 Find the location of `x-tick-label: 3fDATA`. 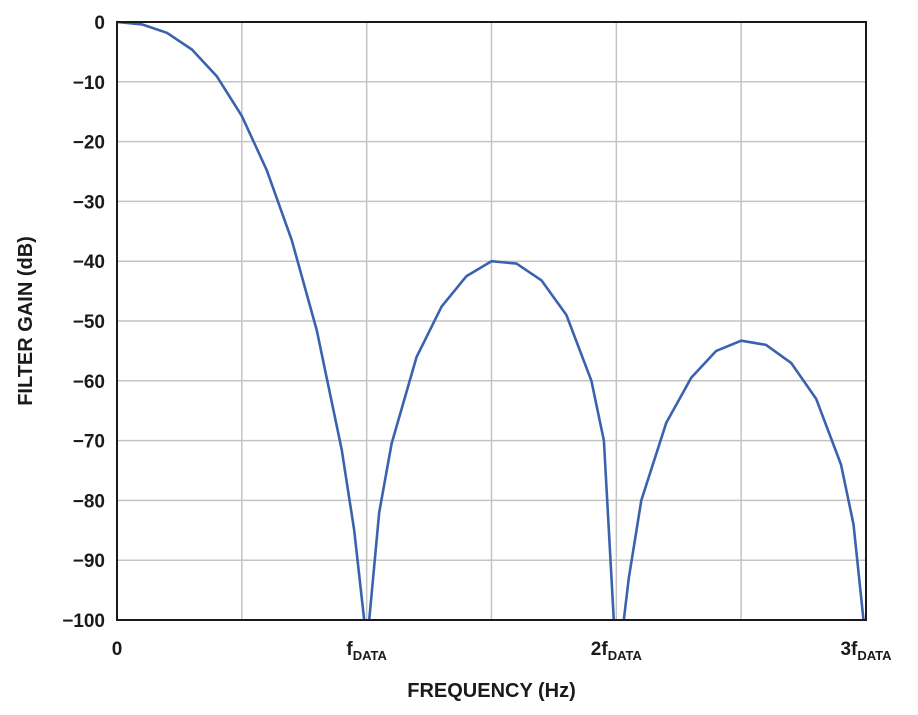

x-tick-label: 3fDATA is located at coordinates (866, 651).